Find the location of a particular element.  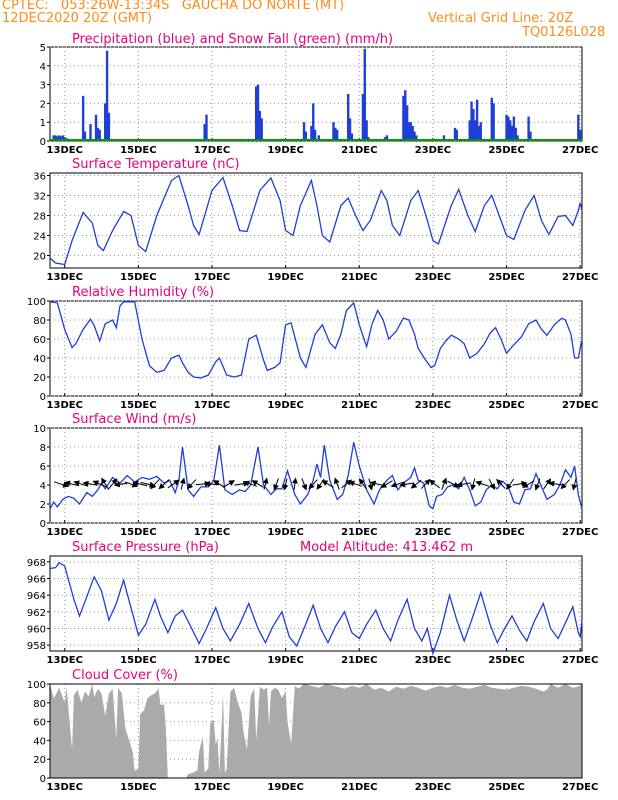

wind-xtick-label: 19DEC is located at coordinates (285, 532).